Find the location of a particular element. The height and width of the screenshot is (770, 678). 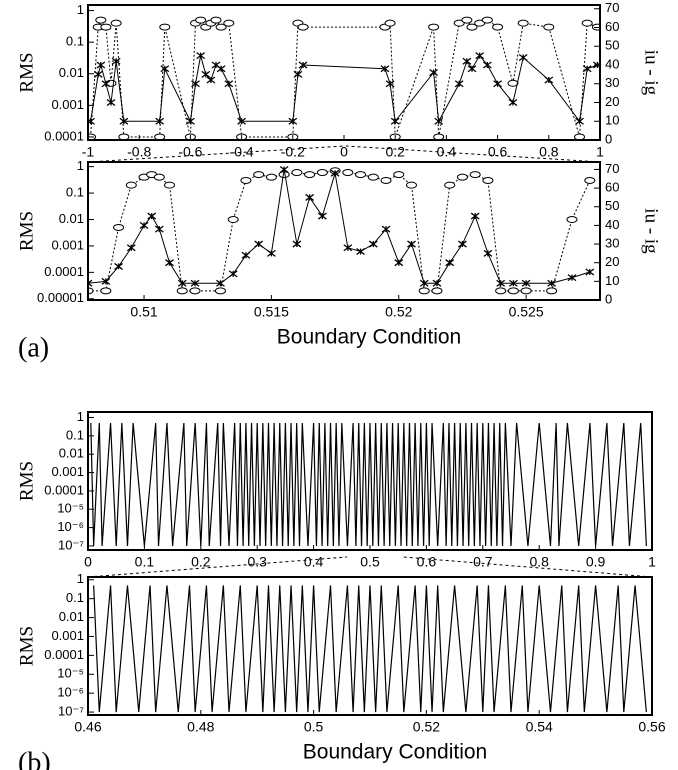

plot-area is located at coordinates (370, 649).